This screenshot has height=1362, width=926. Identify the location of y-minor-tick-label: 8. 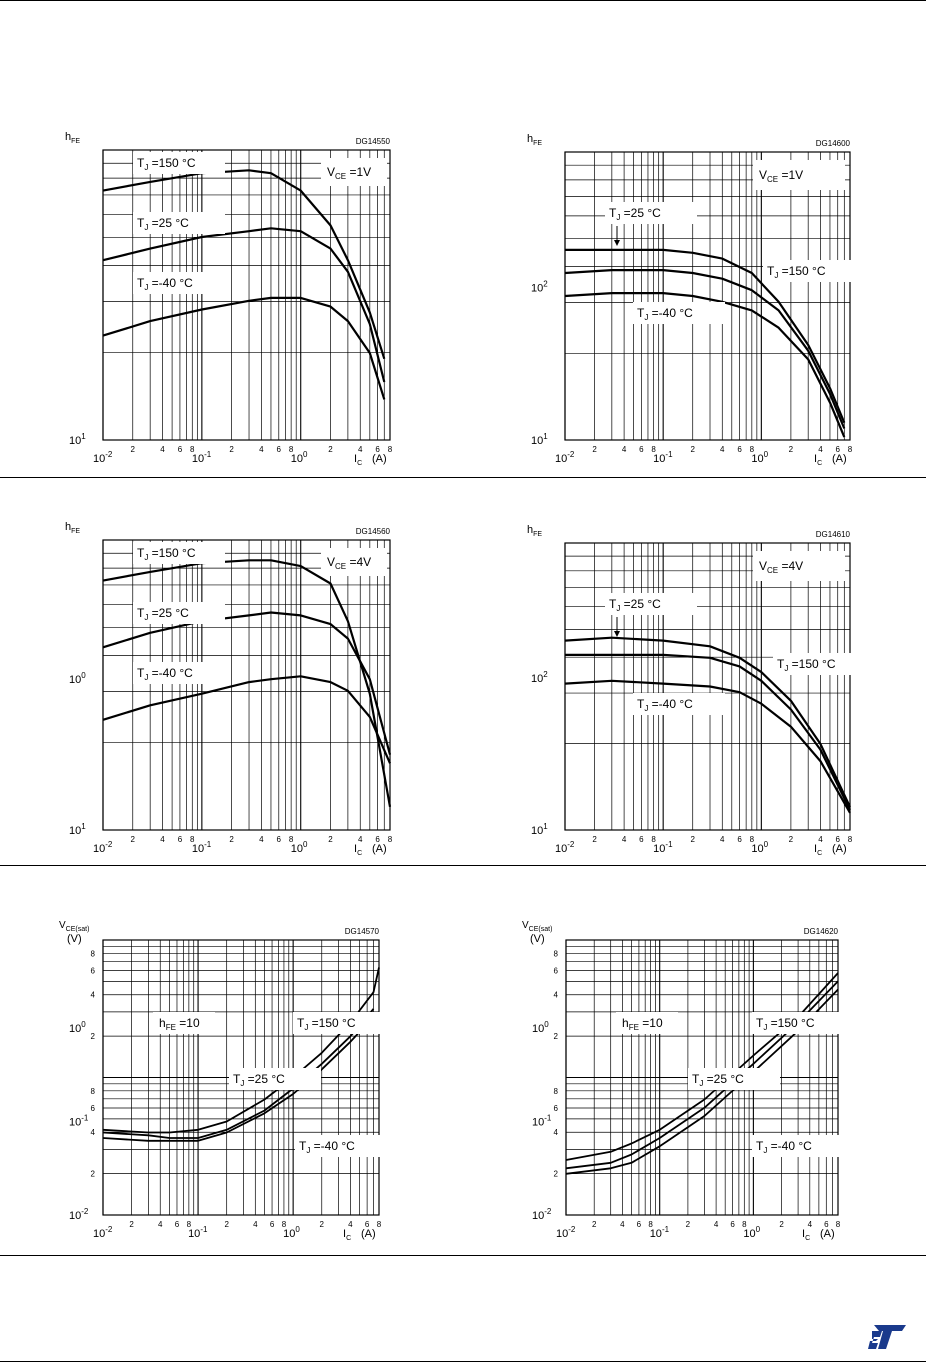
(556, 953).